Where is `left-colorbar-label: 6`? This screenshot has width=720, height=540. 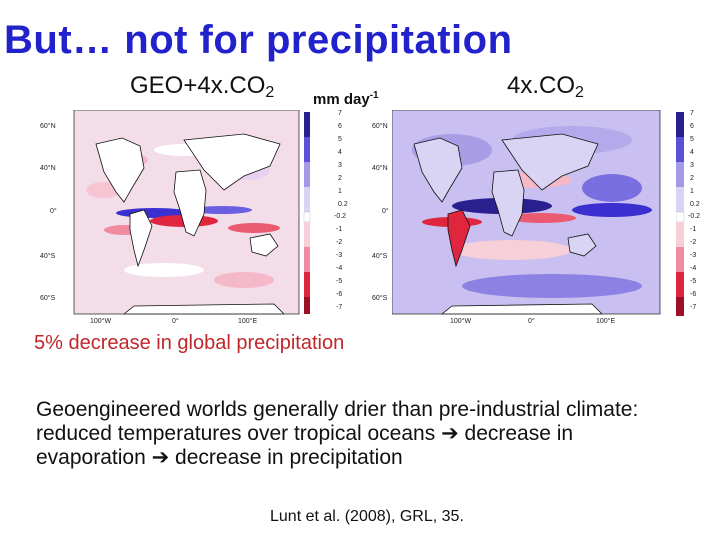 left-colorbar-label: 6 is located at coordinates (340, 126).